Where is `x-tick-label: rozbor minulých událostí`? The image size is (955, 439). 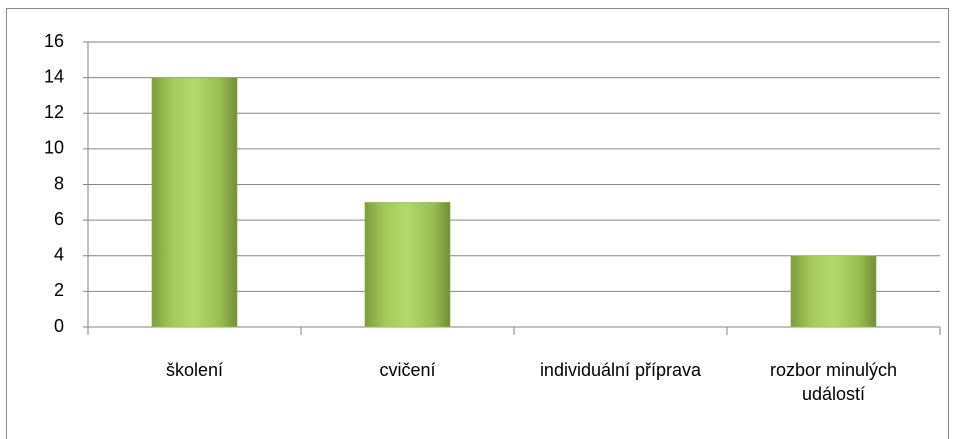 x-tick-label: rozbor minulých událostí is located at coordinates (833, 382).